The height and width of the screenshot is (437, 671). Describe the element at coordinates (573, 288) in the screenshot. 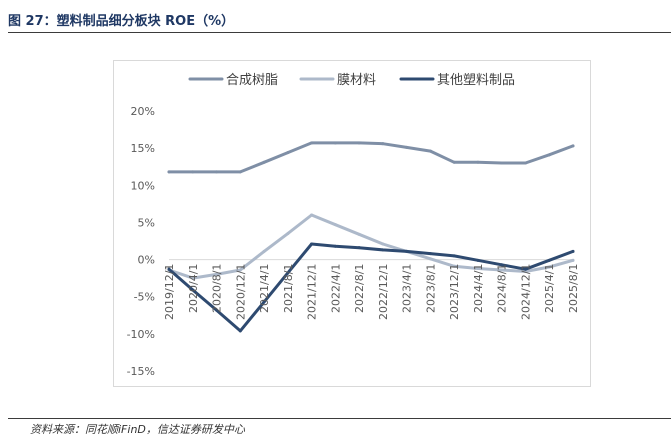

I see `x-tick-label: 2025/8/1` at that location.